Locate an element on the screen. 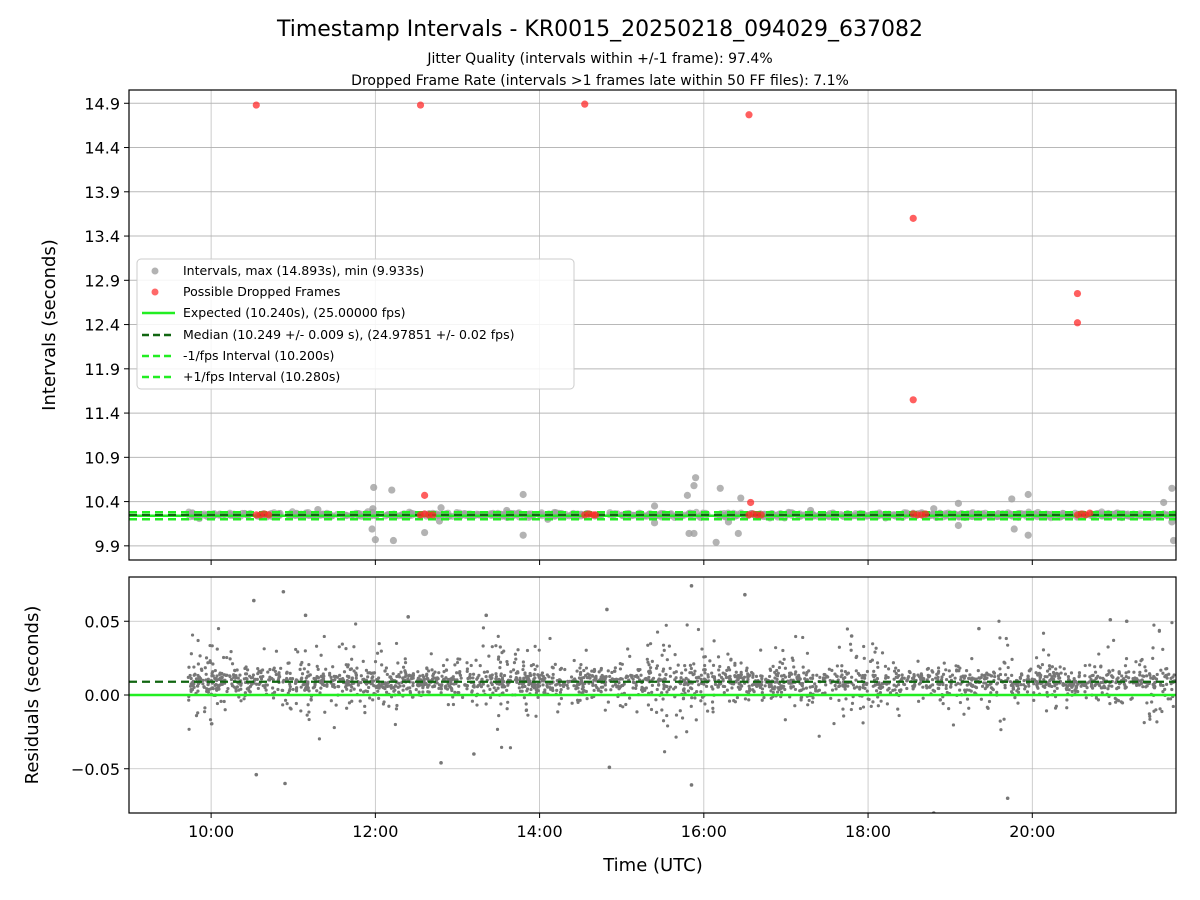 This screenshot has width=1200, height=900. x-tick-label: 12:00 is located at coordinates (375, 831).